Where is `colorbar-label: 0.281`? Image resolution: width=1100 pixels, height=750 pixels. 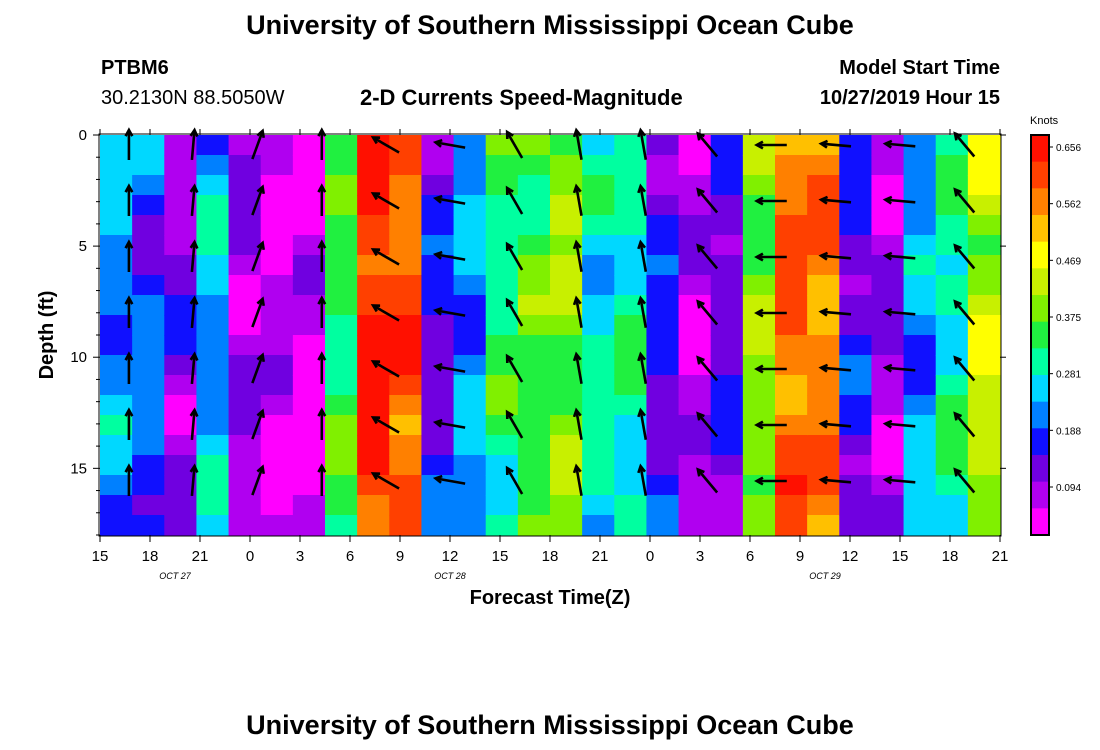
colorbar-label: 0.281 is located at coordinates (1068, 375).